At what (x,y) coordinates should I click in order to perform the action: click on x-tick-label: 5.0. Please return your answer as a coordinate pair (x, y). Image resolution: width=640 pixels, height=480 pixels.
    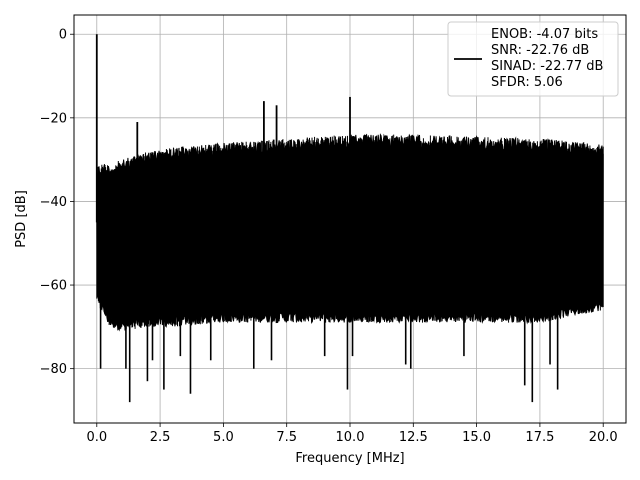
    Looking at the image, I should click on (223, 437).